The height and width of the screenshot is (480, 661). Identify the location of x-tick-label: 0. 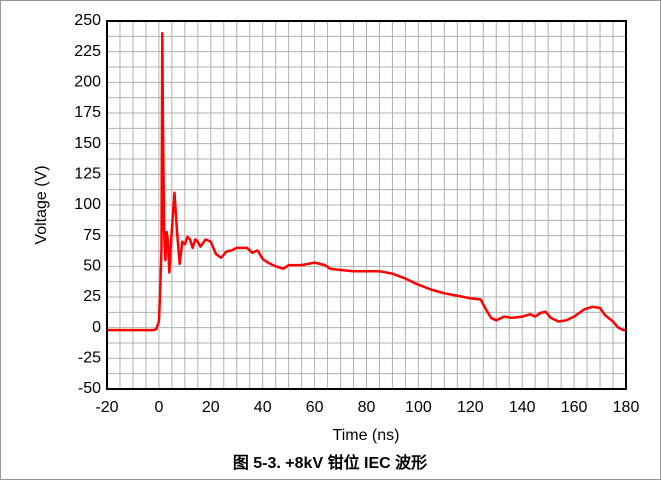
(158, 407).